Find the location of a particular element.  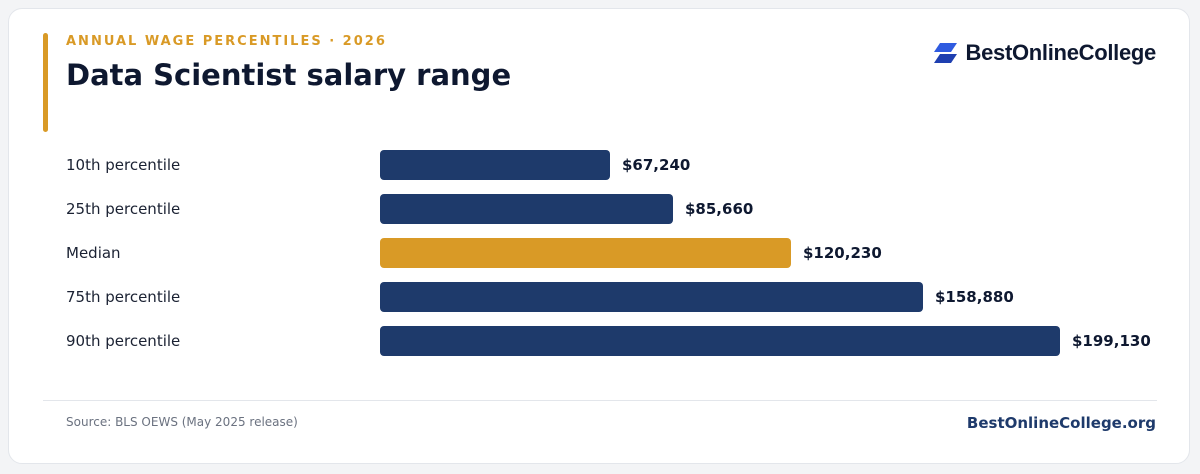

chart-eyebrow: ANNUAL WAGE PERCENTILES · 2026 is located at coordinates (226, 41).